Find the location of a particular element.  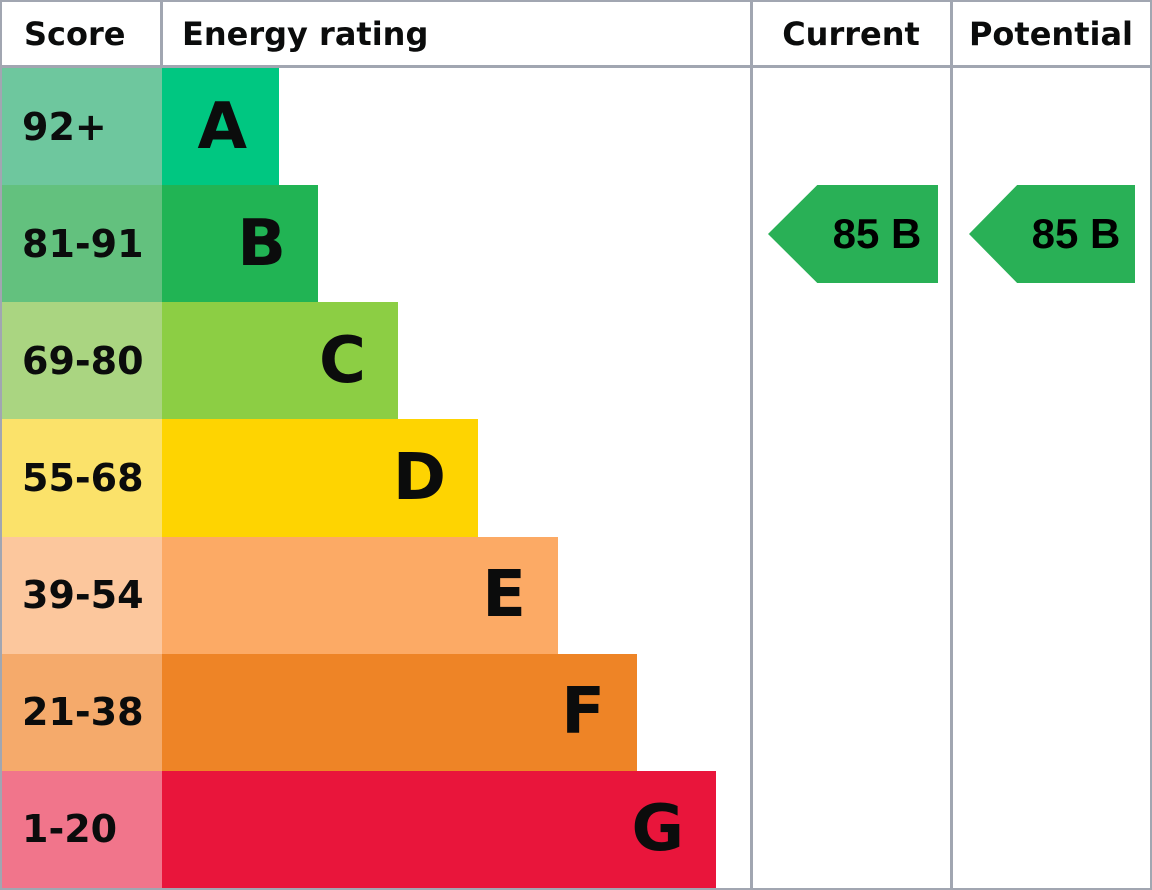

potential-column-header: Potential is located at coordinates (1051, 33).